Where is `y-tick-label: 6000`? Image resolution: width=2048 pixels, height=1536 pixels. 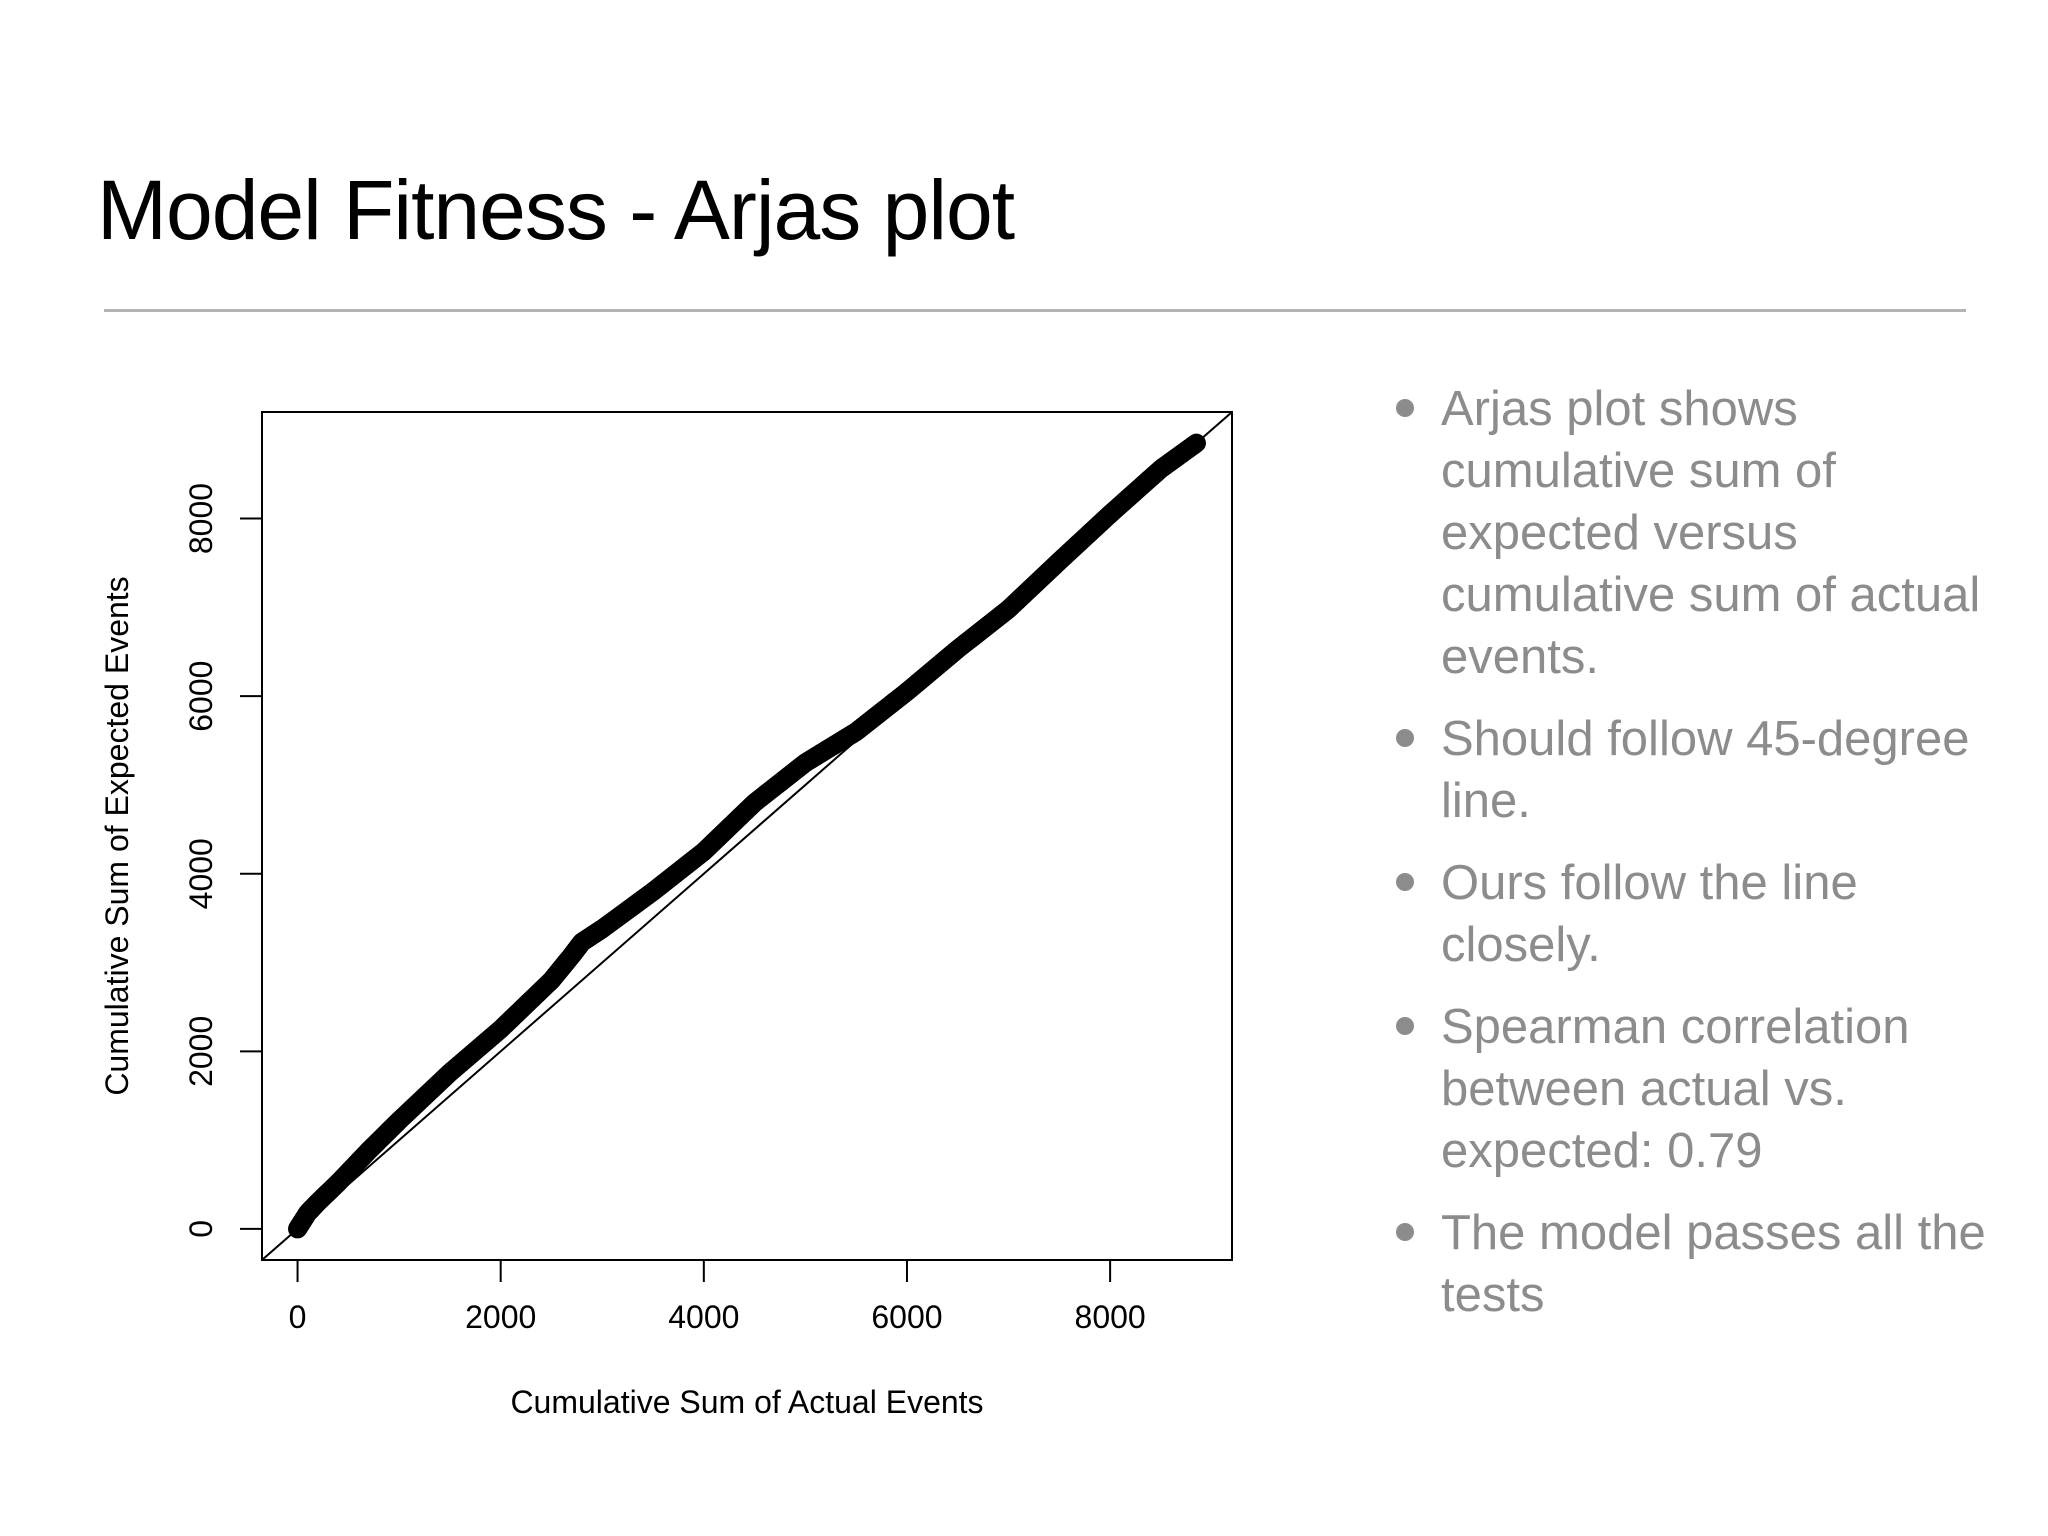
y-tick-label: 6000 is located at coordinates (201, 696).